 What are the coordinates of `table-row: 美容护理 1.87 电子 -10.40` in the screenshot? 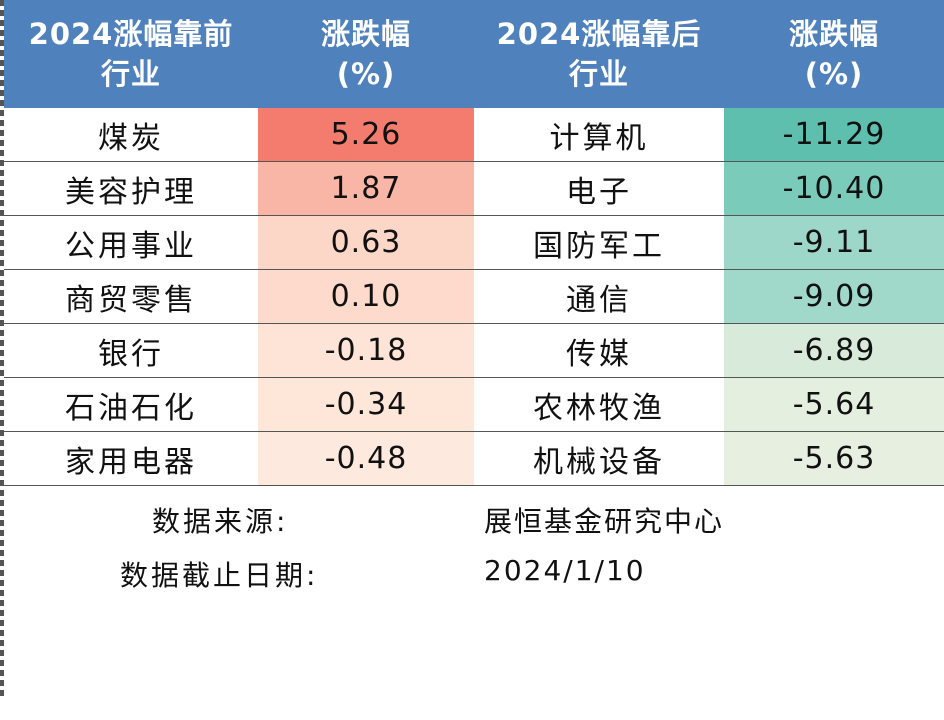 It's located at (474, 188).